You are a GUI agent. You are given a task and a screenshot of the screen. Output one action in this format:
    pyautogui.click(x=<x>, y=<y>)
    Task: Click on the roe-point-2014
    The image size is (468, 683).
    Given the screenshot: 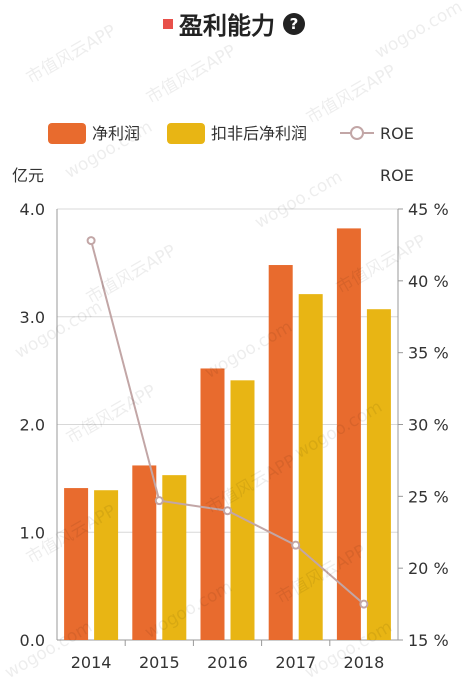 What is the action you would take?
    pyautogui.click(x=91, y=241)
    